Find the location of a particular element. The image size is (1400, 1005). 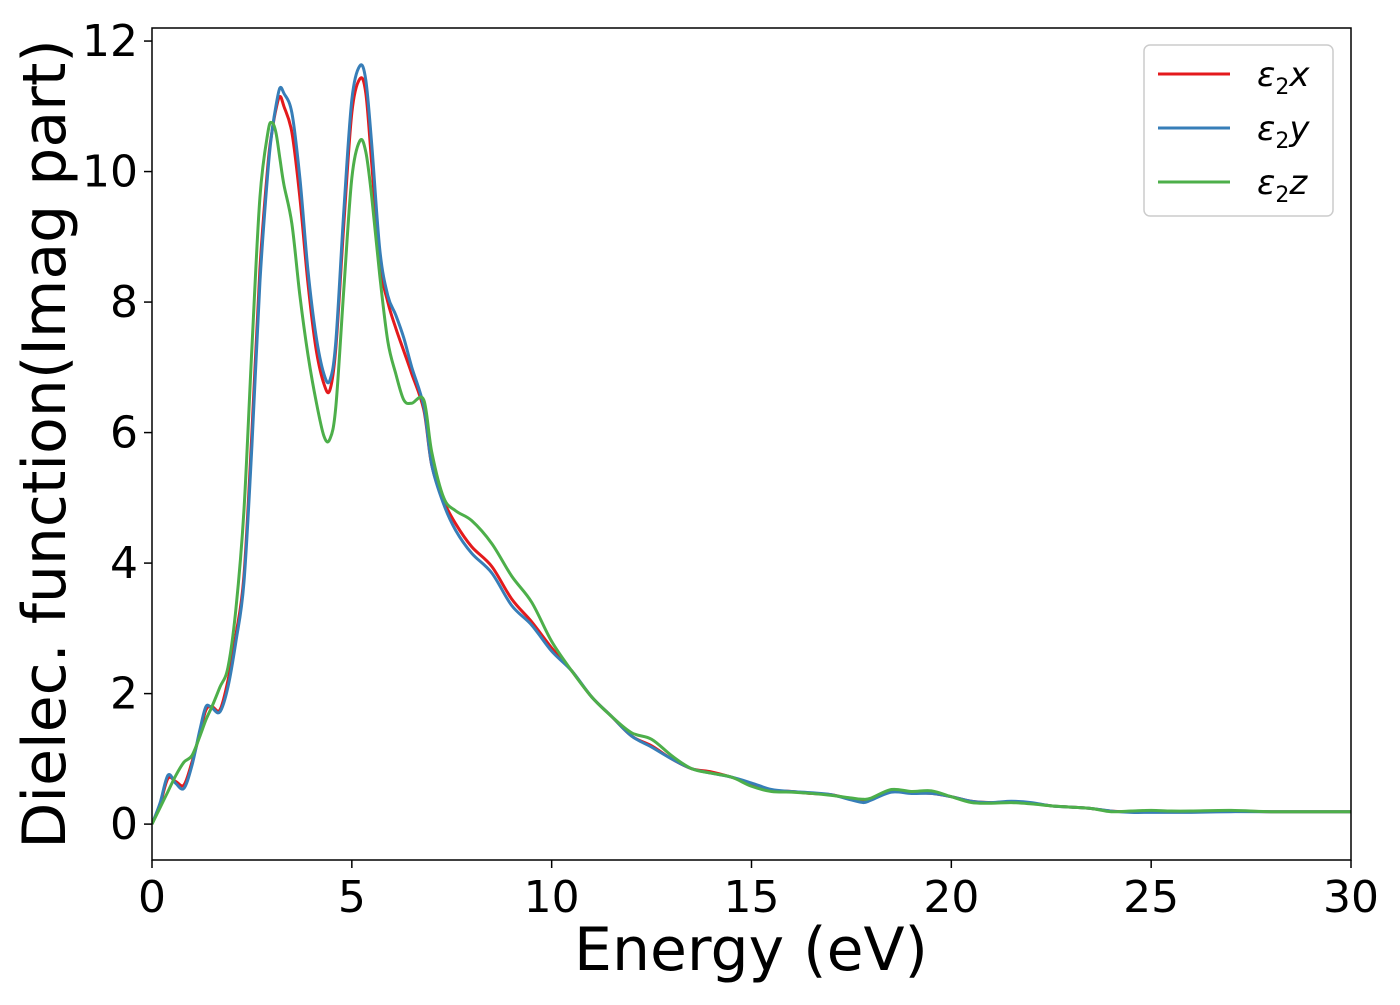

x-tick-label: 30 is located at coordinates (1351, 897).